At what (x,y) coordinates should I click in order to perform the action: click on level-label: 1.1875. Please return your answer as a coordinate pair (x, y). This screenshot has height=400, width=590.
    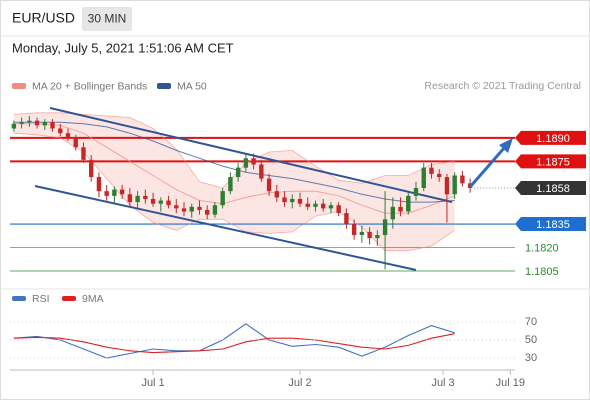
    Looking at the image, I should click on (553, 162).